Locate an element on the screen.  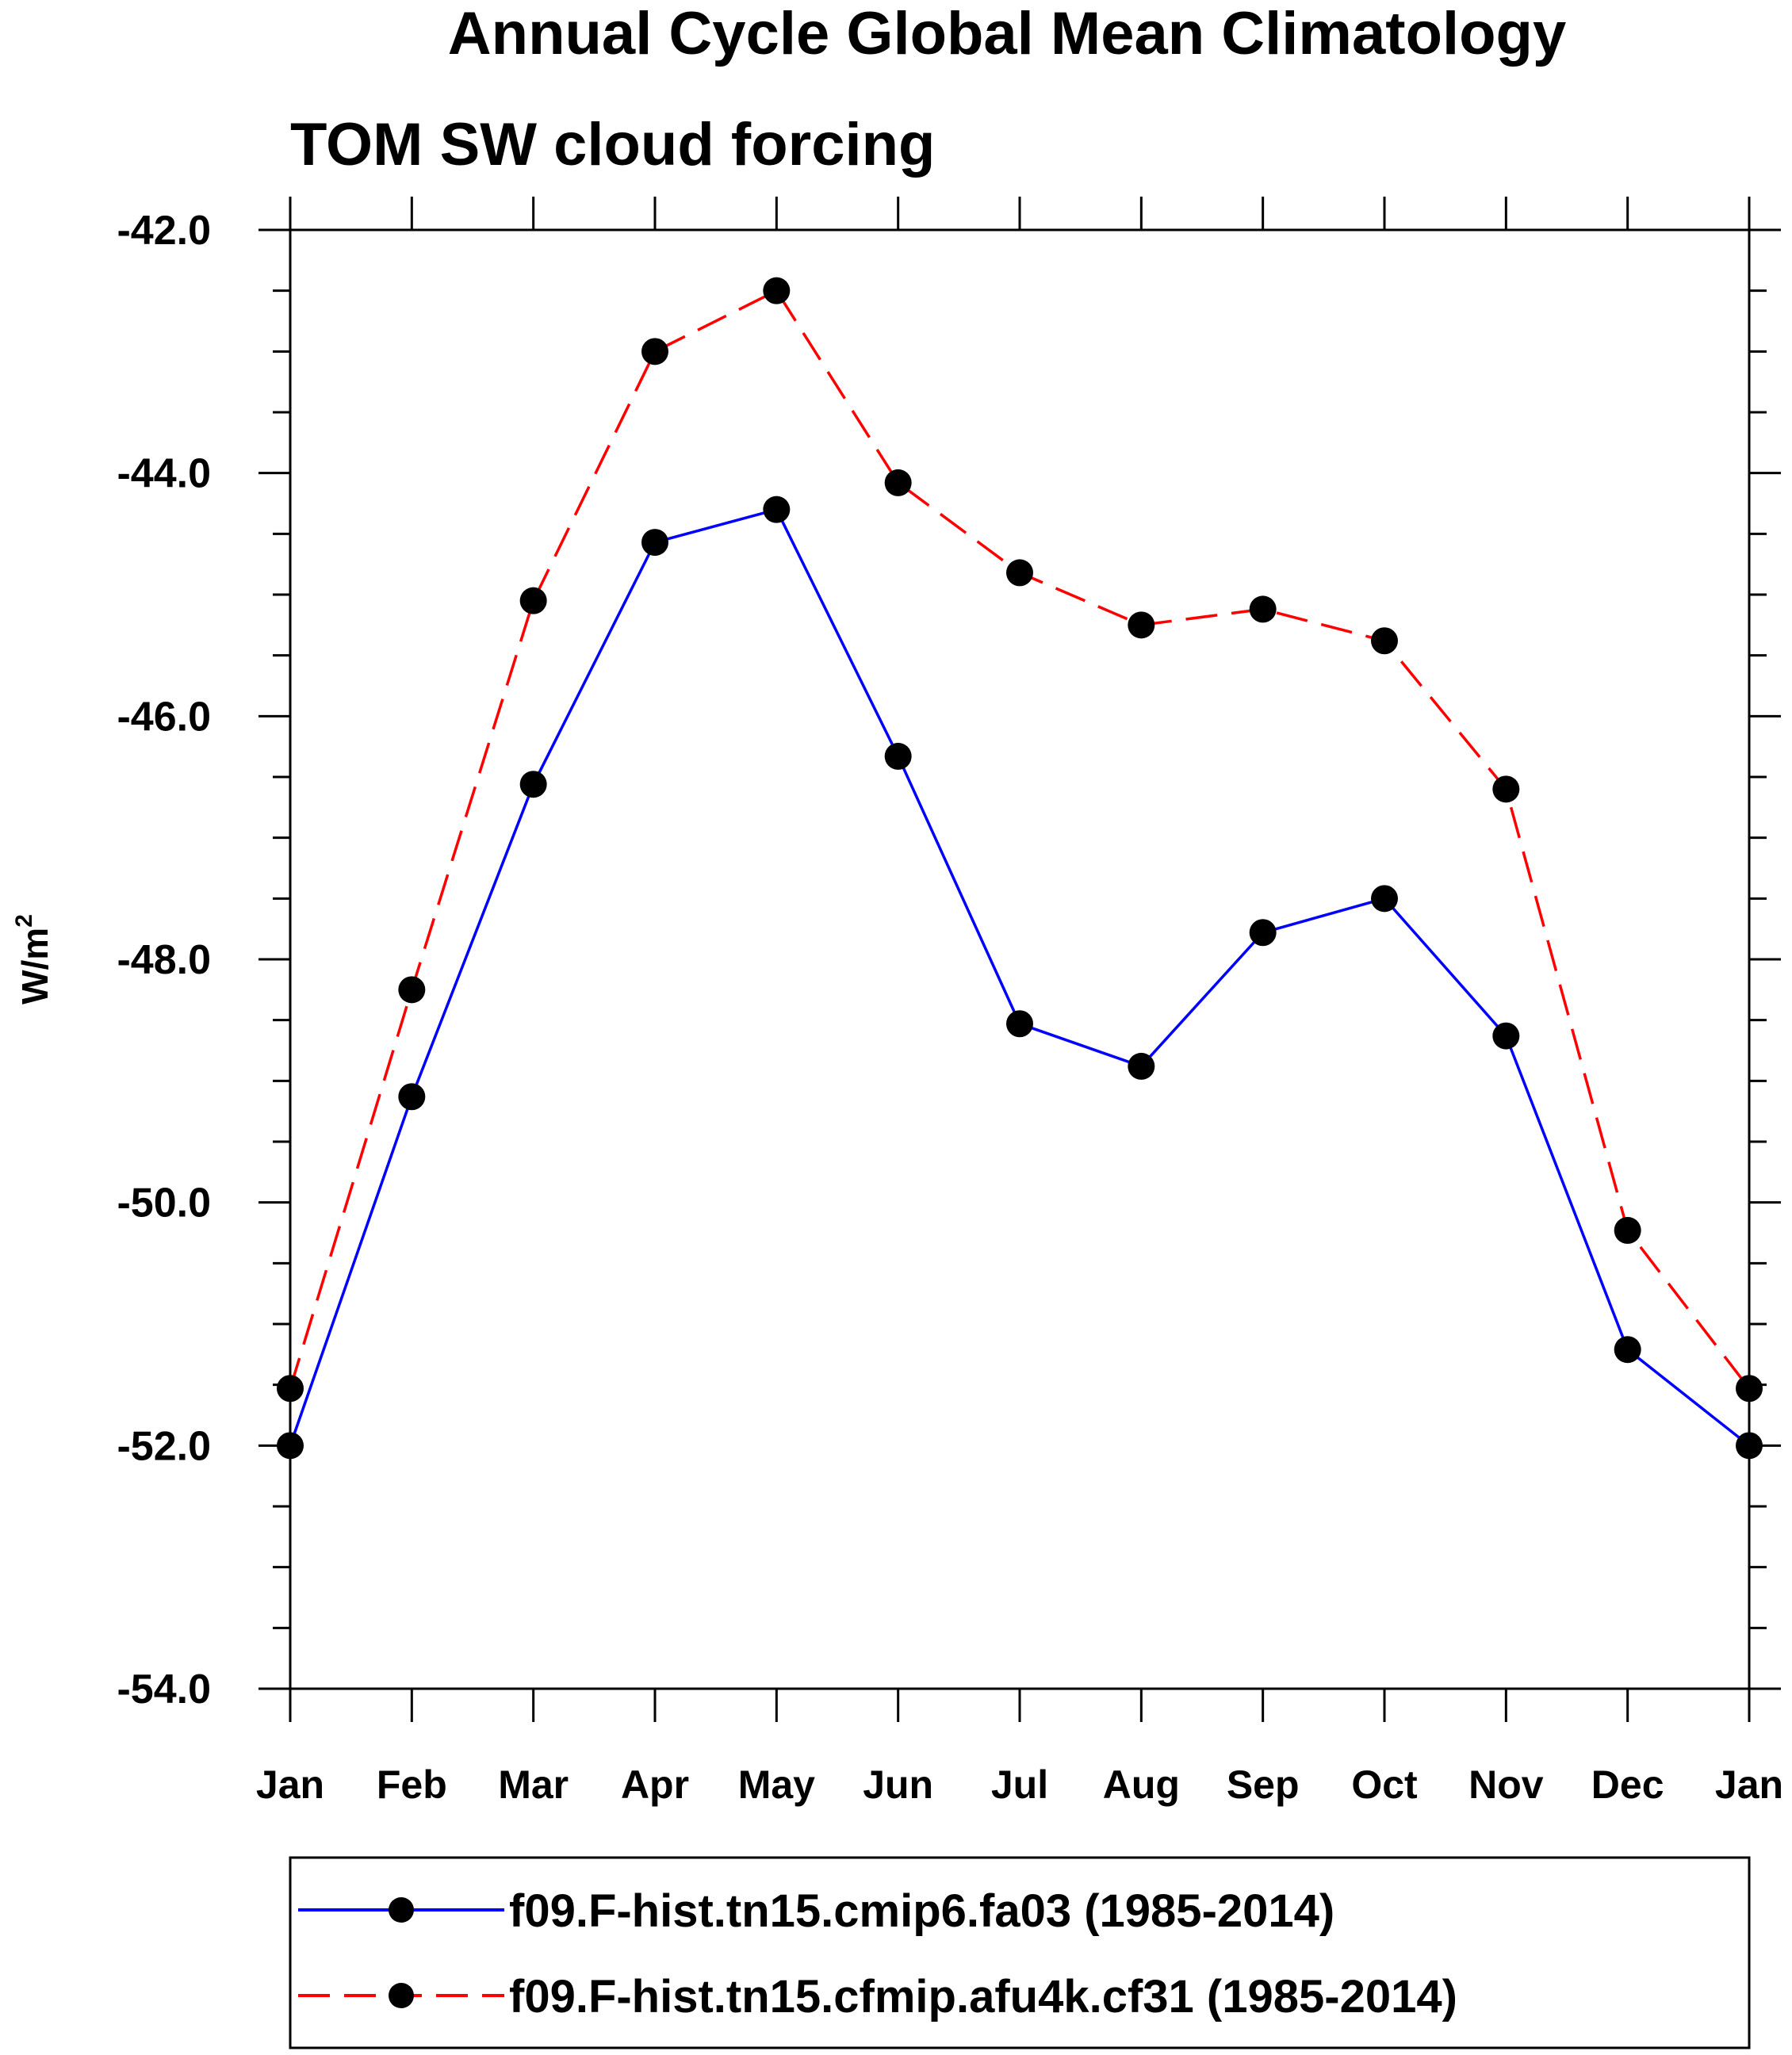
legend-label-series-1: f09.F-hist.tn15.cmip6.fa03 (1985-2014) is located at coordinates (921, 1911).